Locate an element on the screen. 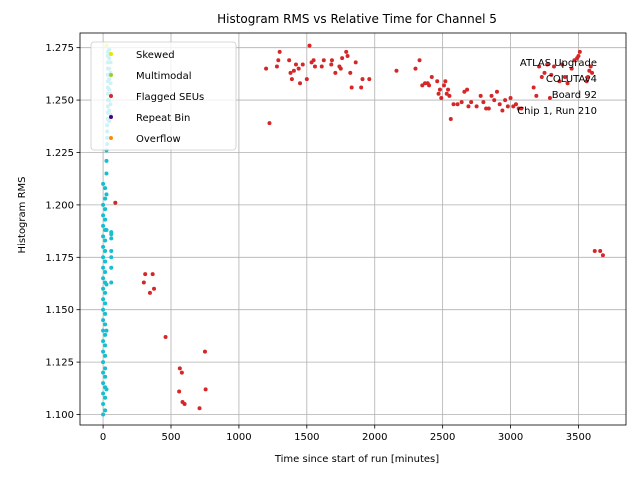 Image resolution: width=640 pixels, height=484 pixels. y-tick-label: 1.175 is located at coordinates (59, 258).